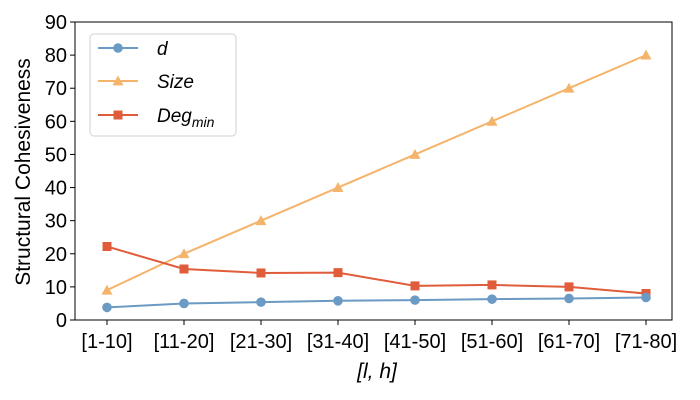 The image size is (700, 400). What do you see at coordinates (163, 49) in the screenshot?
I see `legend-label: d` at bounding box center [163, 49].